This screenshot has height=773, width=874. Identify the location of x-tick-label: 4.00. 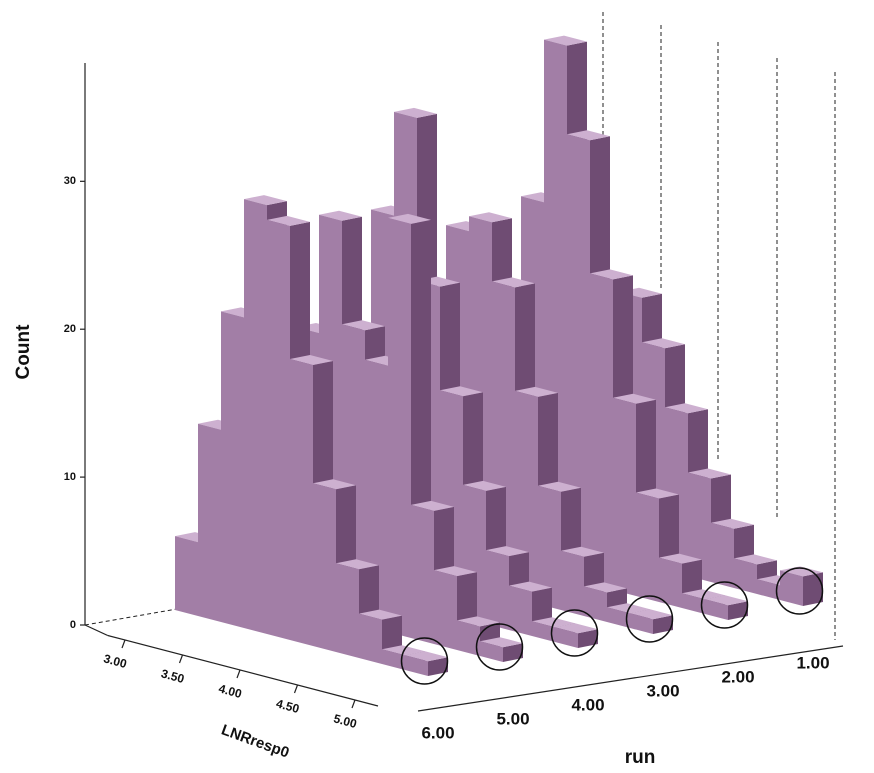
(230, 691).